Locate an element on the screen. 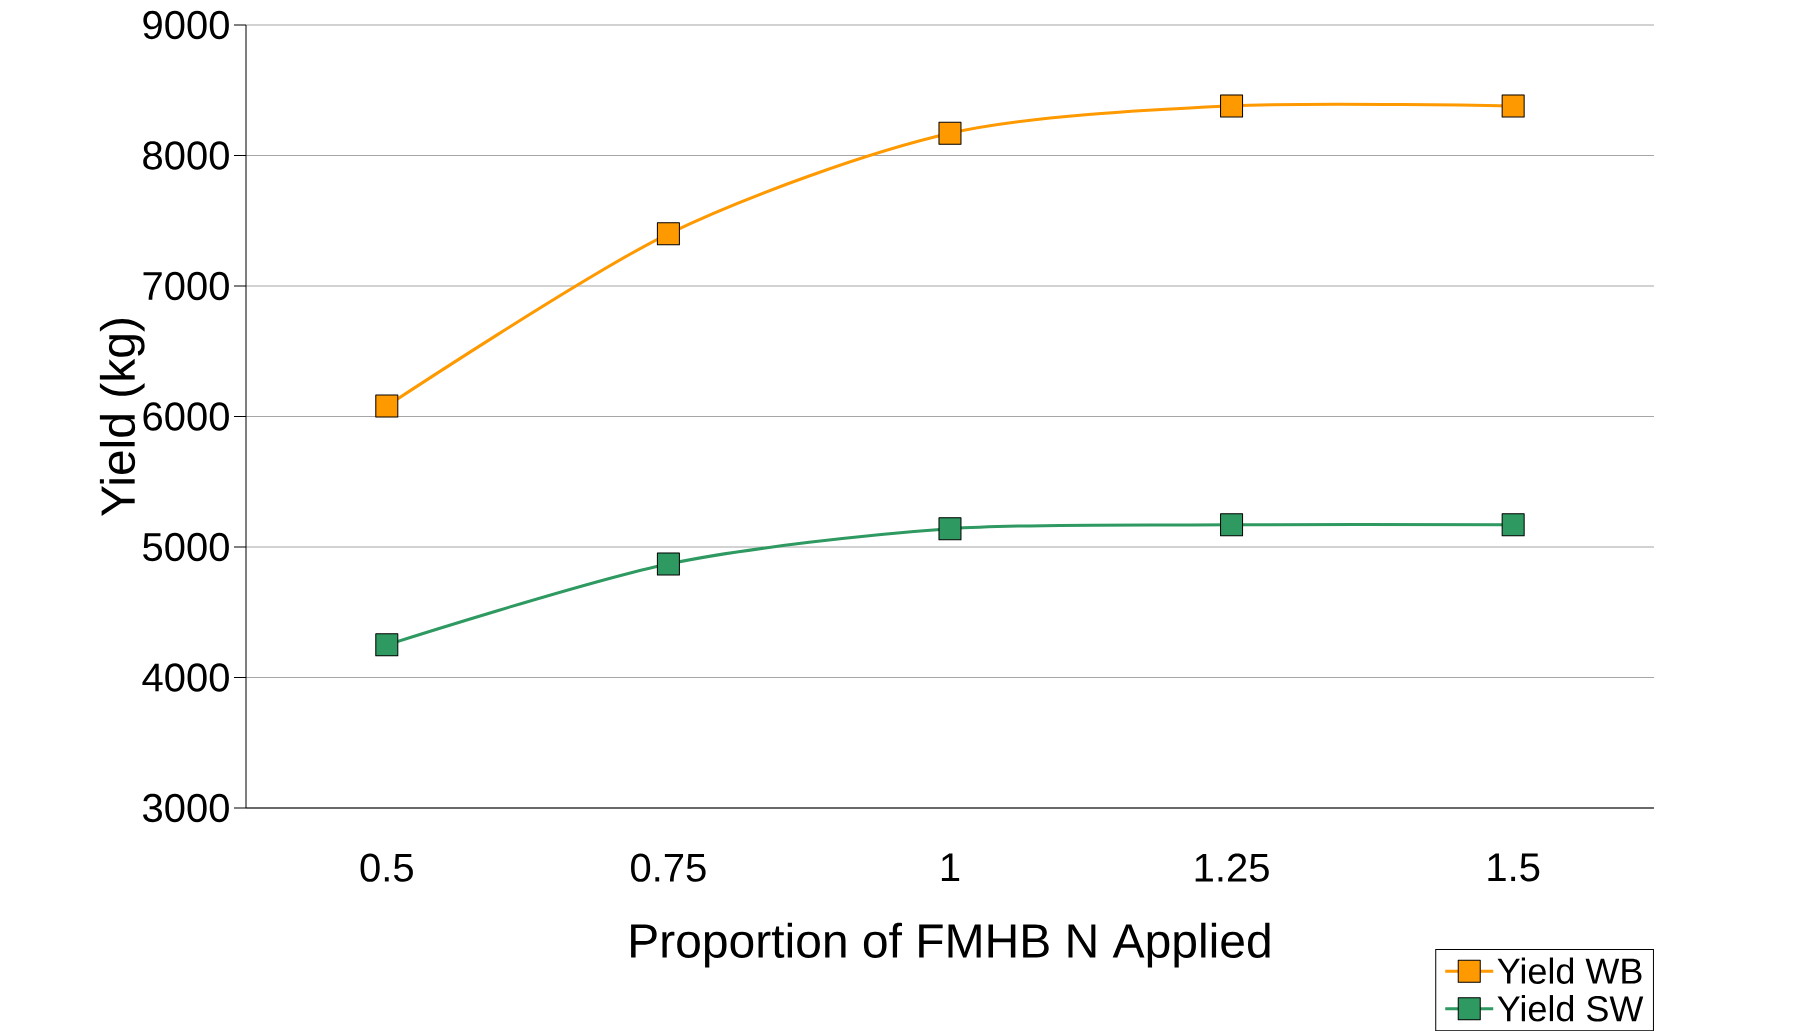 The height and width of the screenshot is (1031, 1806). x-tick-label: 1.25 is located at coordinates (1232, 867).